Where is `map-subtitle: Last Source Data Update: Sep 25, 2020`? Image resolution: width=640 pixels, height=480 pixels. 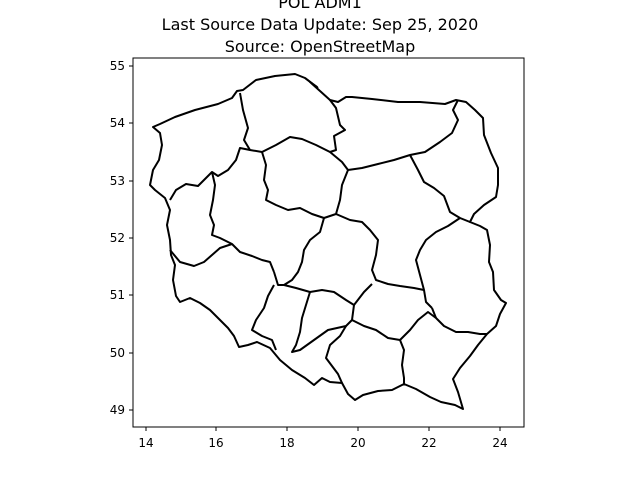 map-subtitle: Last Source Data Update: Sep 25, 2020 is located at coordinates (320, 24).